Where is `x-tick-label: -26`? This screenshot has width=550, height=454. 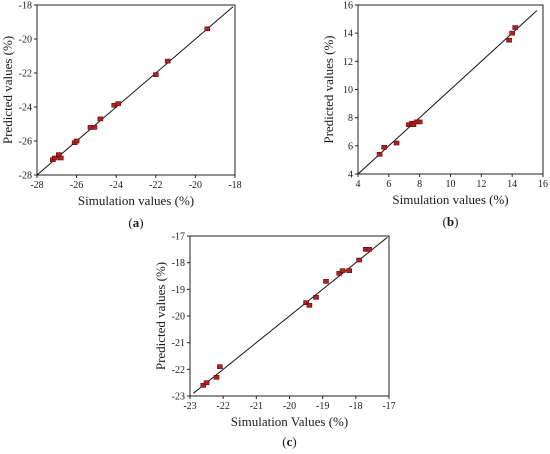
x-tick-label: -26 is located at coordinates (76, 185).